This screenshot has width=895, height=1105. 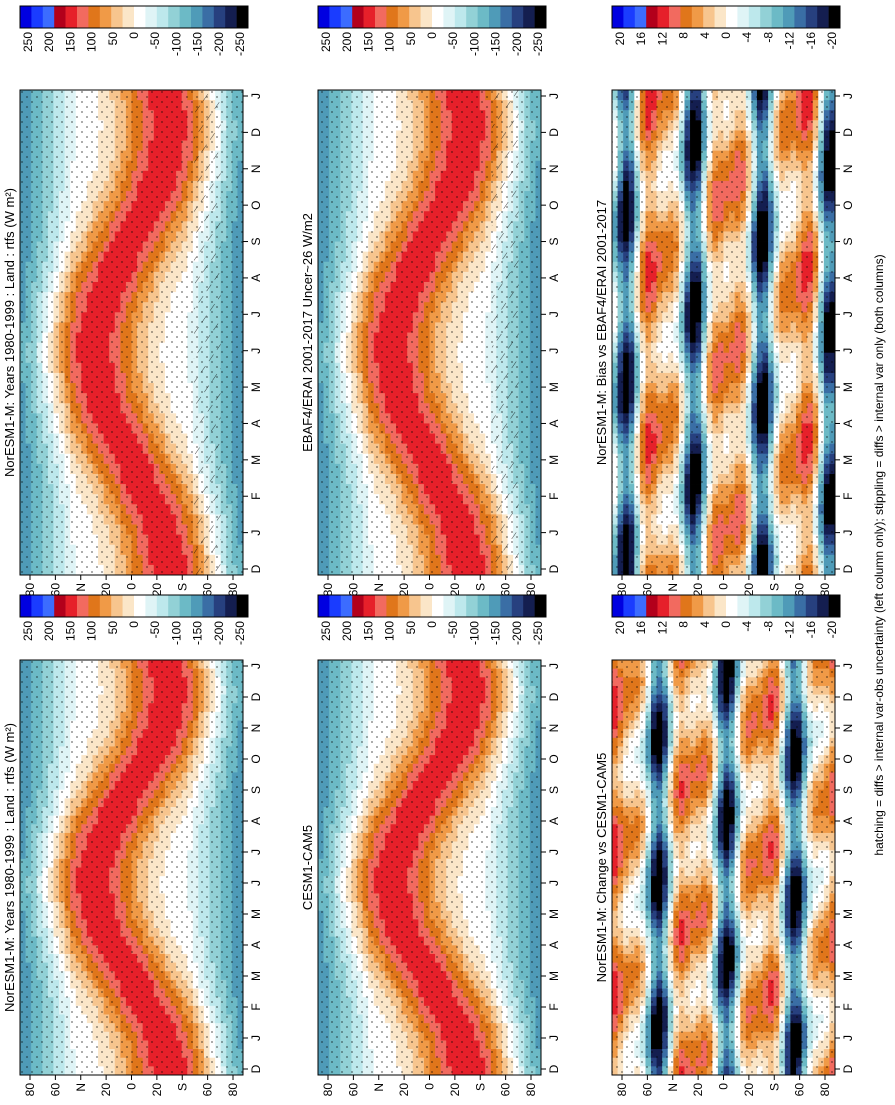 What do you see at coordinates (207, 332) in the screenshot?
I see `hatching-overlay` at bounding box center [207, 332].